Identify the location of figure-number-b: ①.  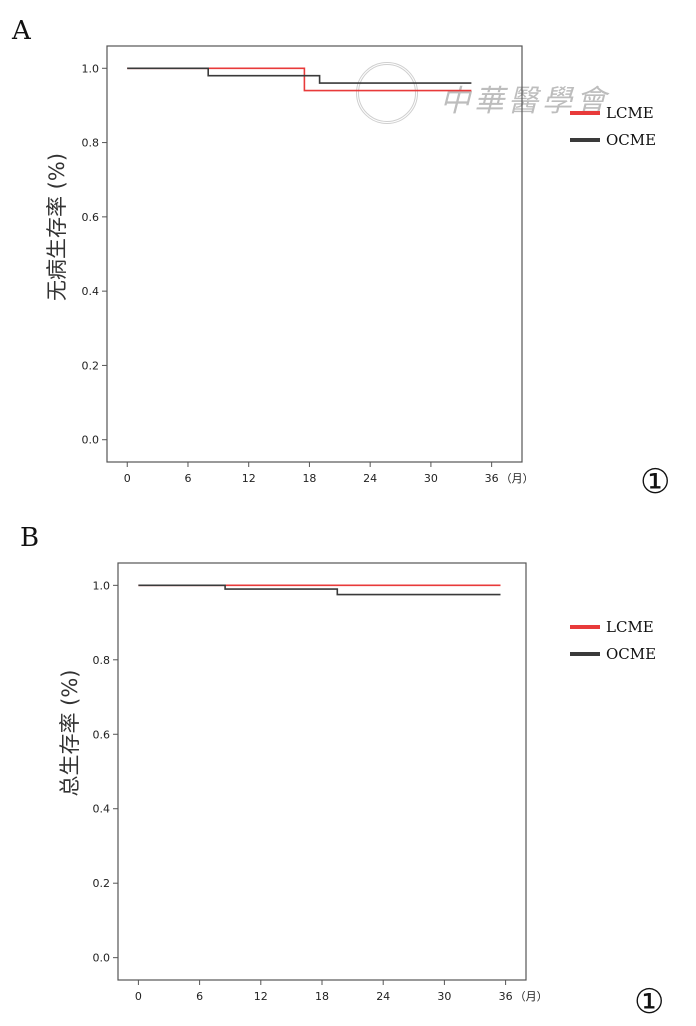
(649, 1002).